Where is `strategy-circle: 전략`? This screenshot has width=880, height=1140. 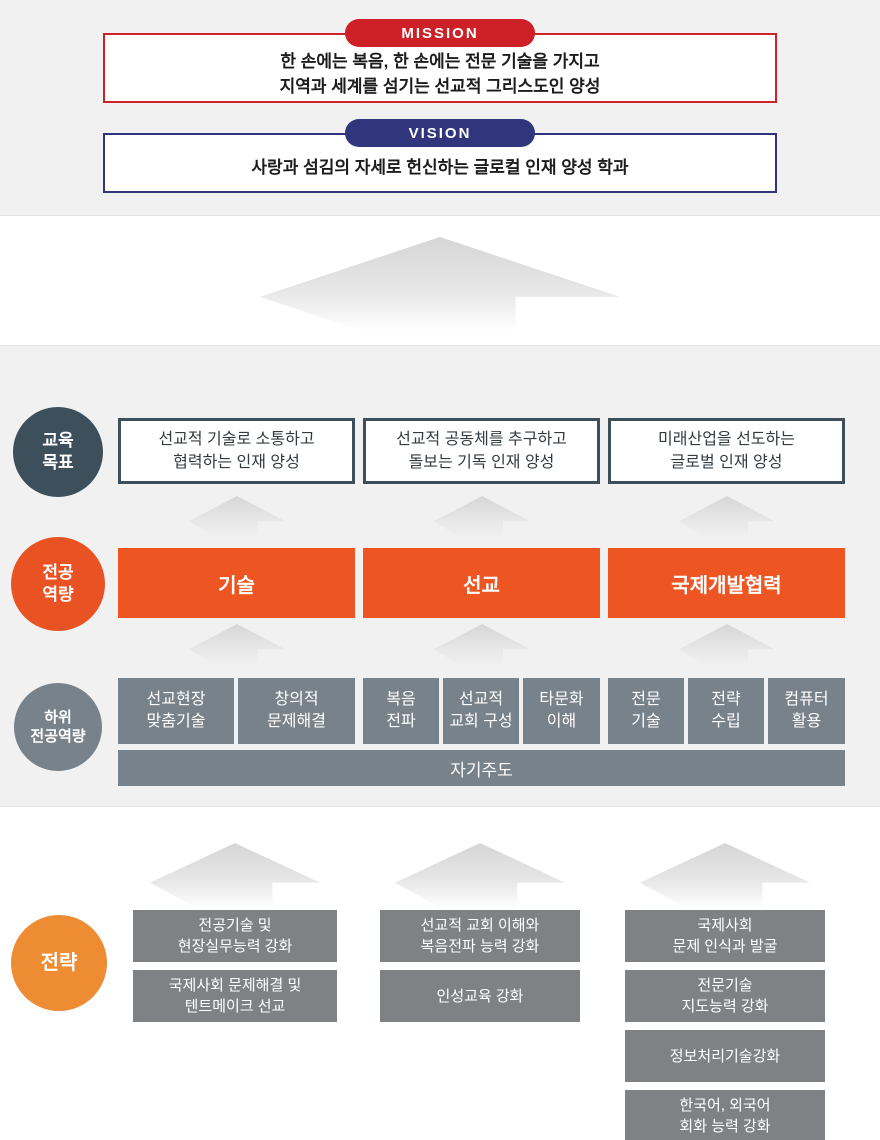 strategy-circle: 전략 is located at coordinates (59, 963).